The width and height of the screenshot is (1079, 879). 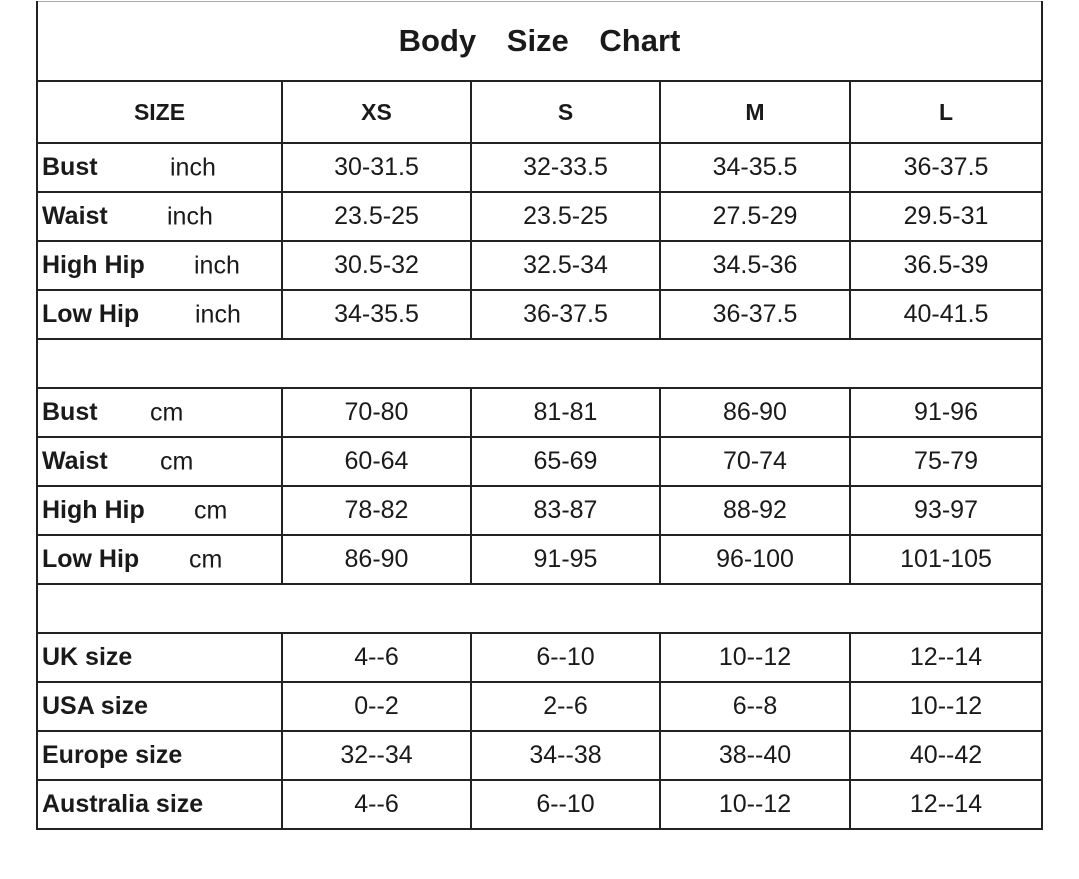 I want to click on header-row: SIZE XS S M L, so click(x=540, y=112).